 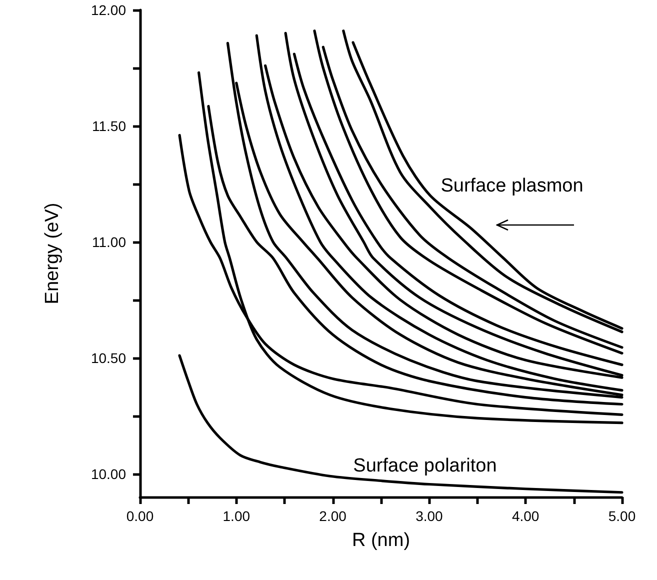 What do you see at coordinates (381, 540) in the screenshot?
I see `x-axis-title: R (nm)` at bounding box center [381, 540].